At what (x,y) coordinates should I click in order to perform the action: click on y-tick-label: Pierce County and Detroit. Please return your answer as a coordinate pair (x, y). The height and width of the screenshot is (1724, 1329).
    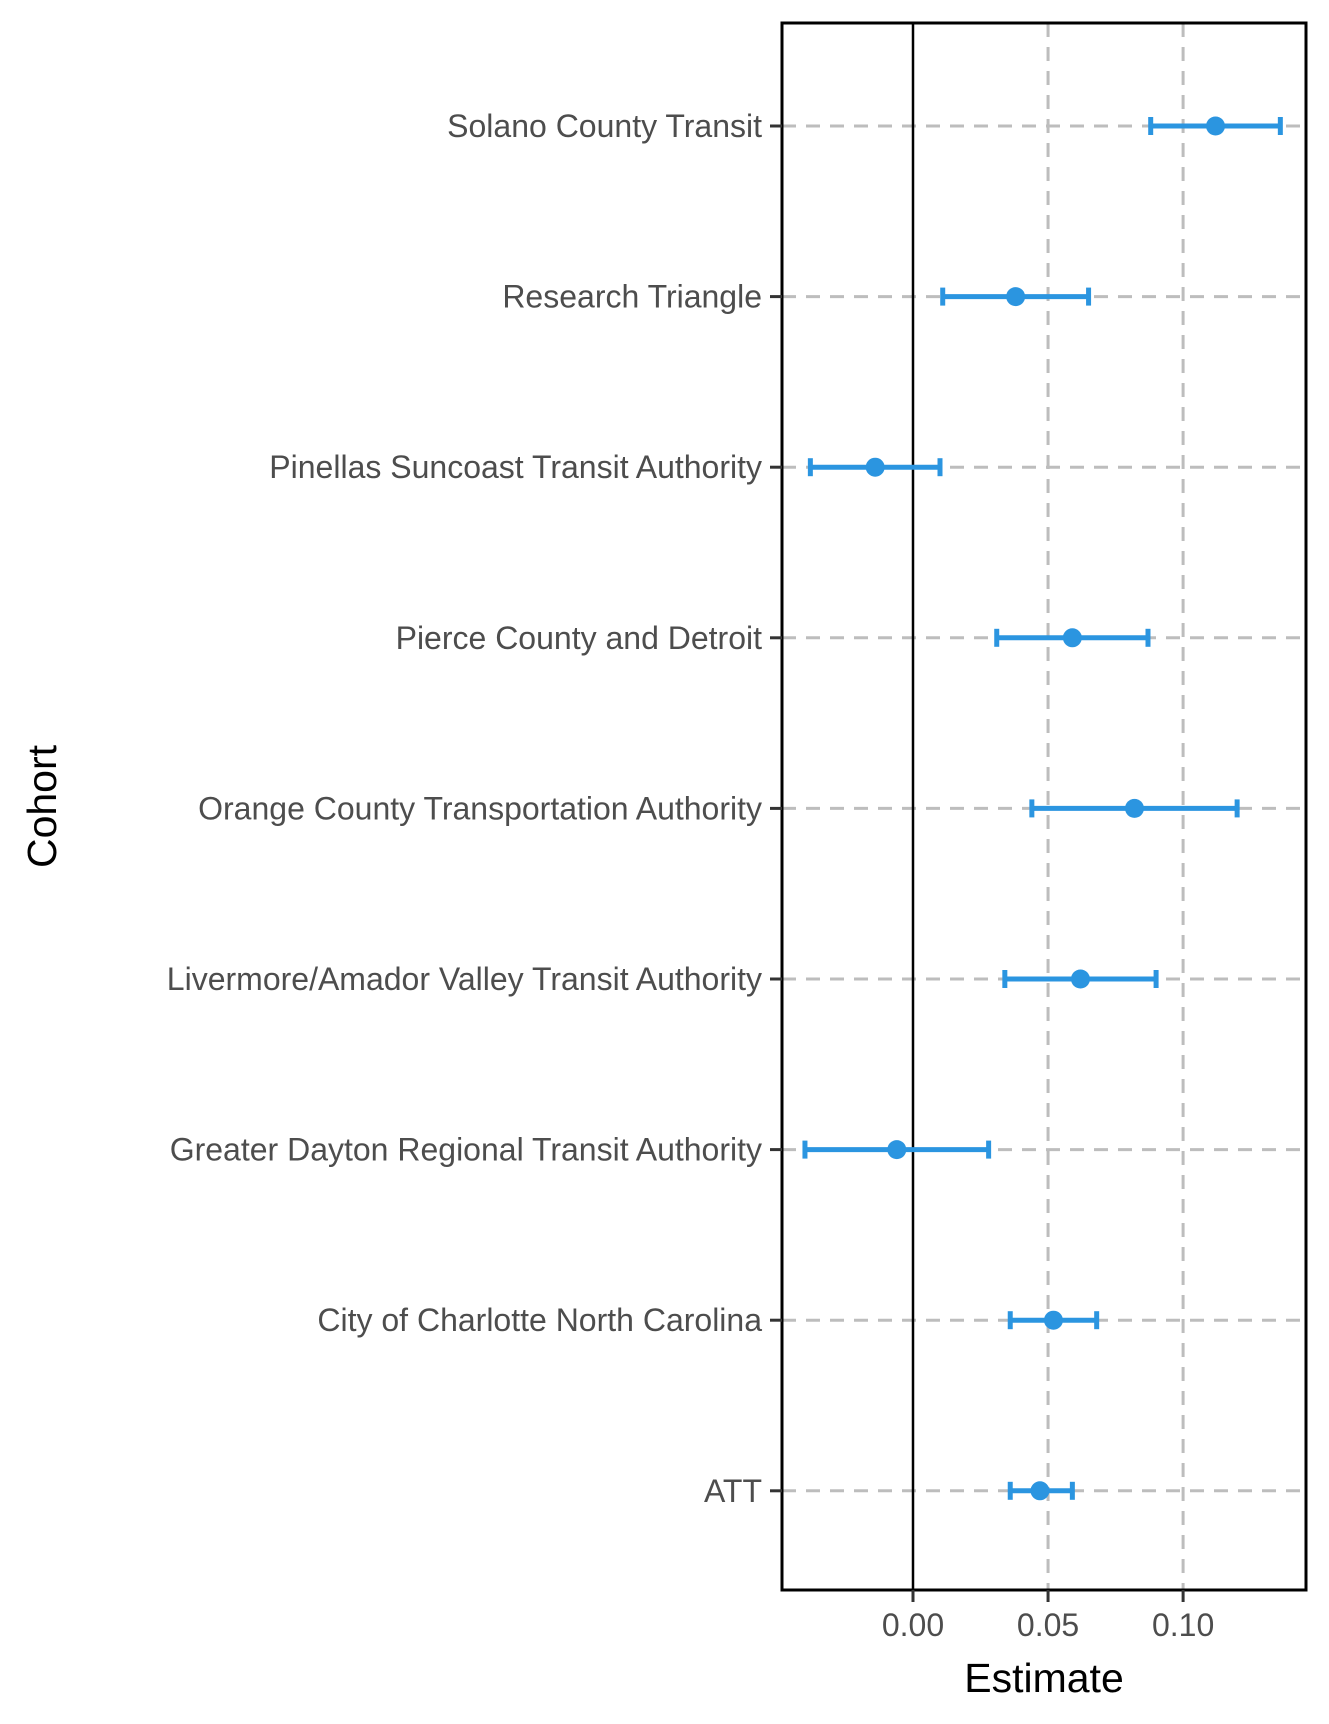
    Looking at the image, I should click on (579, 638).